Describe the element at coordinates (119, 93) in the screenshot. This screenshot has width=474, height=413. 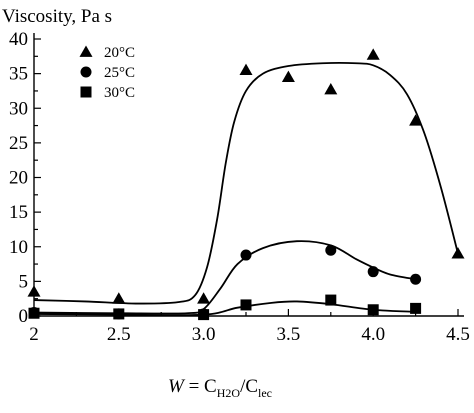
I see `legend-label-3: 30°C` at that location.